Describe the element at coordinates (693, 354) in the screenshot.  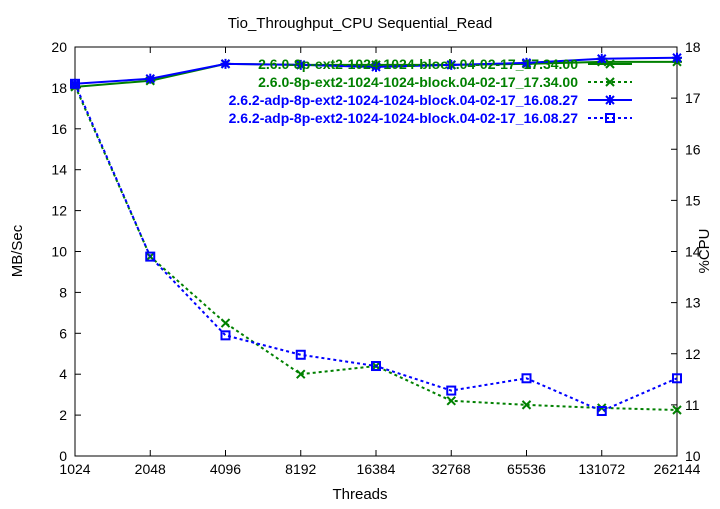
I see `y2-tick-label: 12` at that location.